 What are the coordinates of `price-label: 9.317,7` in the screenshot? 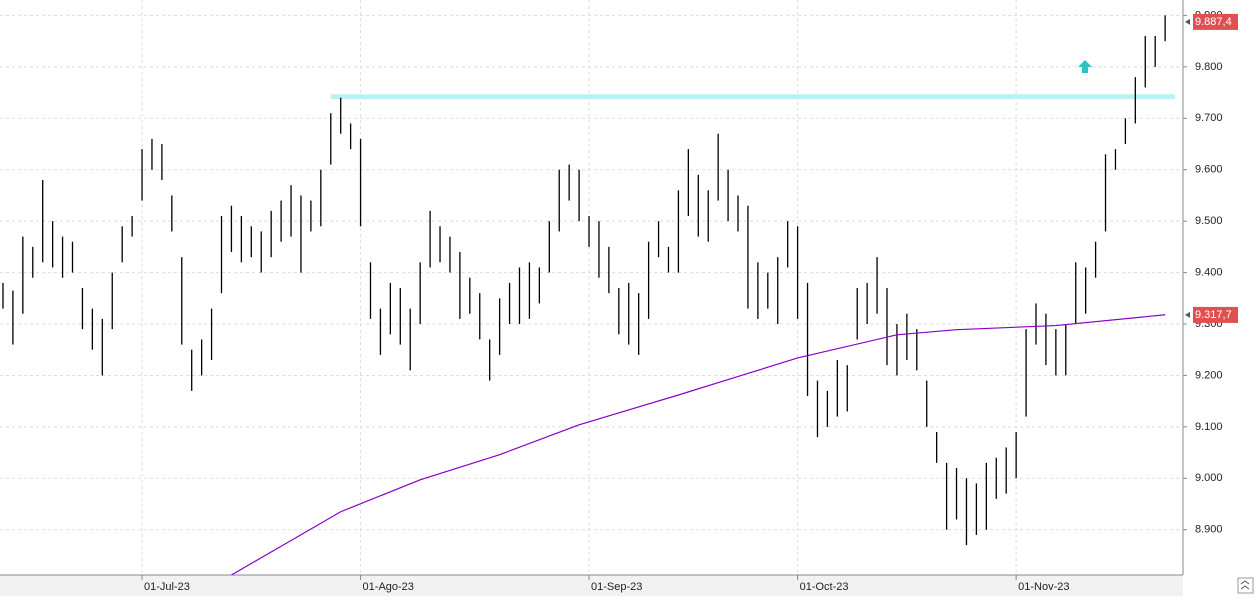 It's located at (1213, 315).